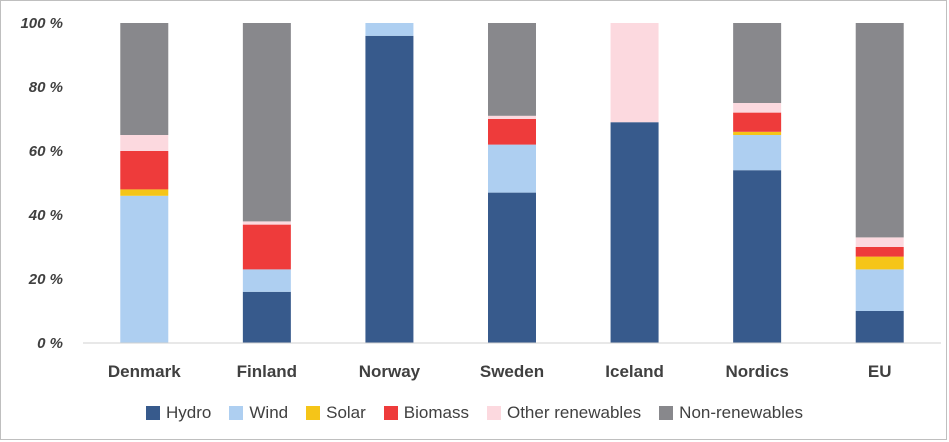 Image resolution: width=949 pixels, height=442 pixels. I want to click on legend-label: Biomass, so click(436, 412).